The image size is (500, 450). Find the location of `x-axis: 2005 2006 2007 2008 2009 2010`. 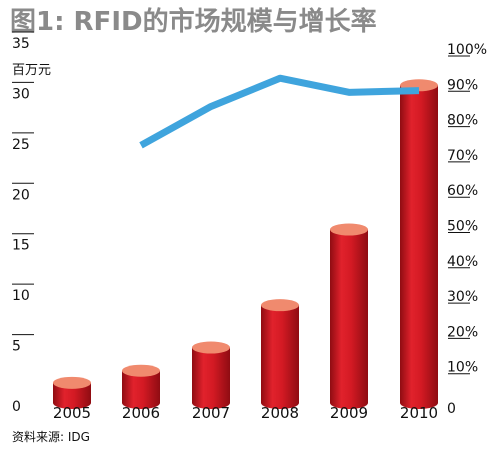

x-axis: 2005 2006 2007 2008 2009 2010 is located at coordinates (245, 413).